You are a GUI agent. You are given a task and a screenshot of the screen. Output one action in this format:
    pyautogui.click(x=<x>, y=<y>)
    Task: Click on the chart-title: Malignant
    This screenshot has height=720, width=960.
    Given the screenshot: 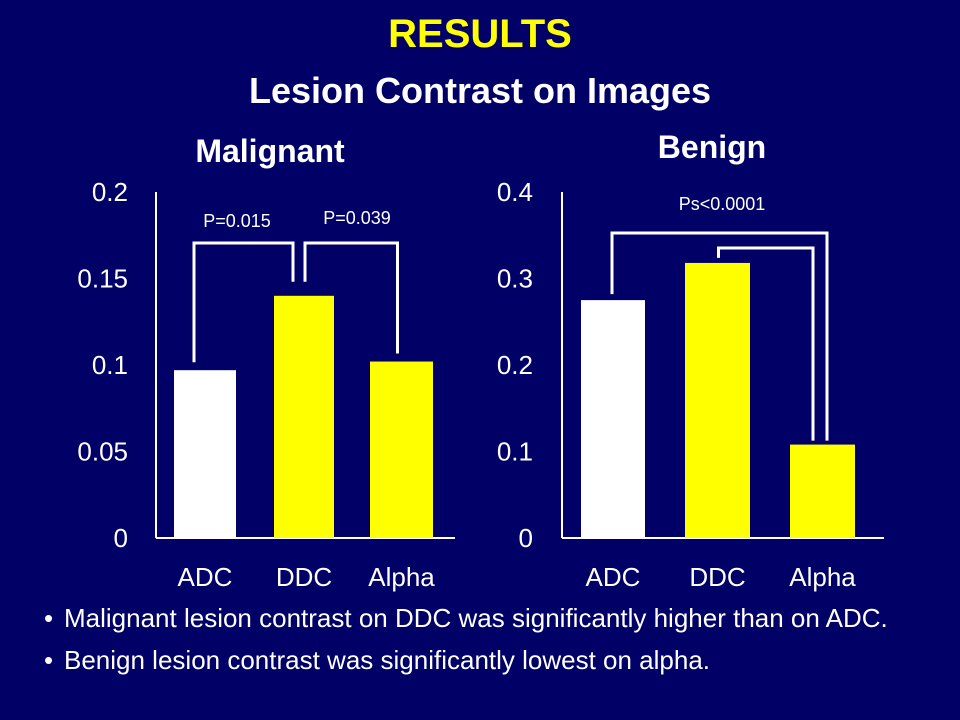 What is the action you would take?
    pyautogui.click(x=270, y=151)
    